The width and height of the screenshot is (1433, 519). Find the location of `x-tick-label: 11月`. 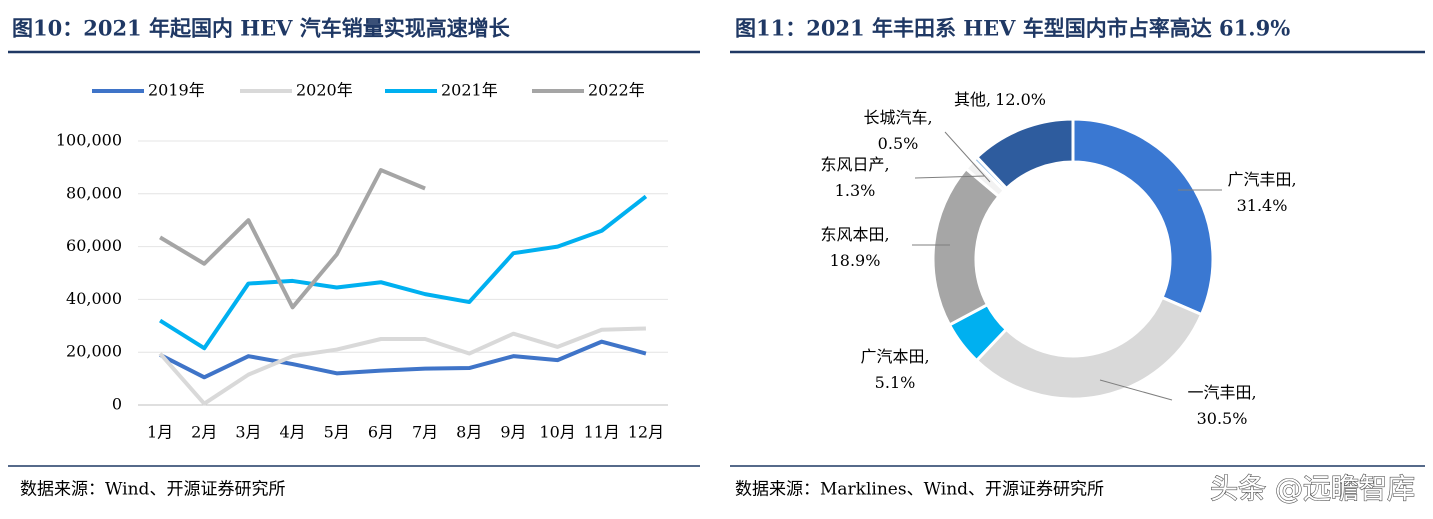

x-tick-label: 11月 is located at coordinates (602, 432).